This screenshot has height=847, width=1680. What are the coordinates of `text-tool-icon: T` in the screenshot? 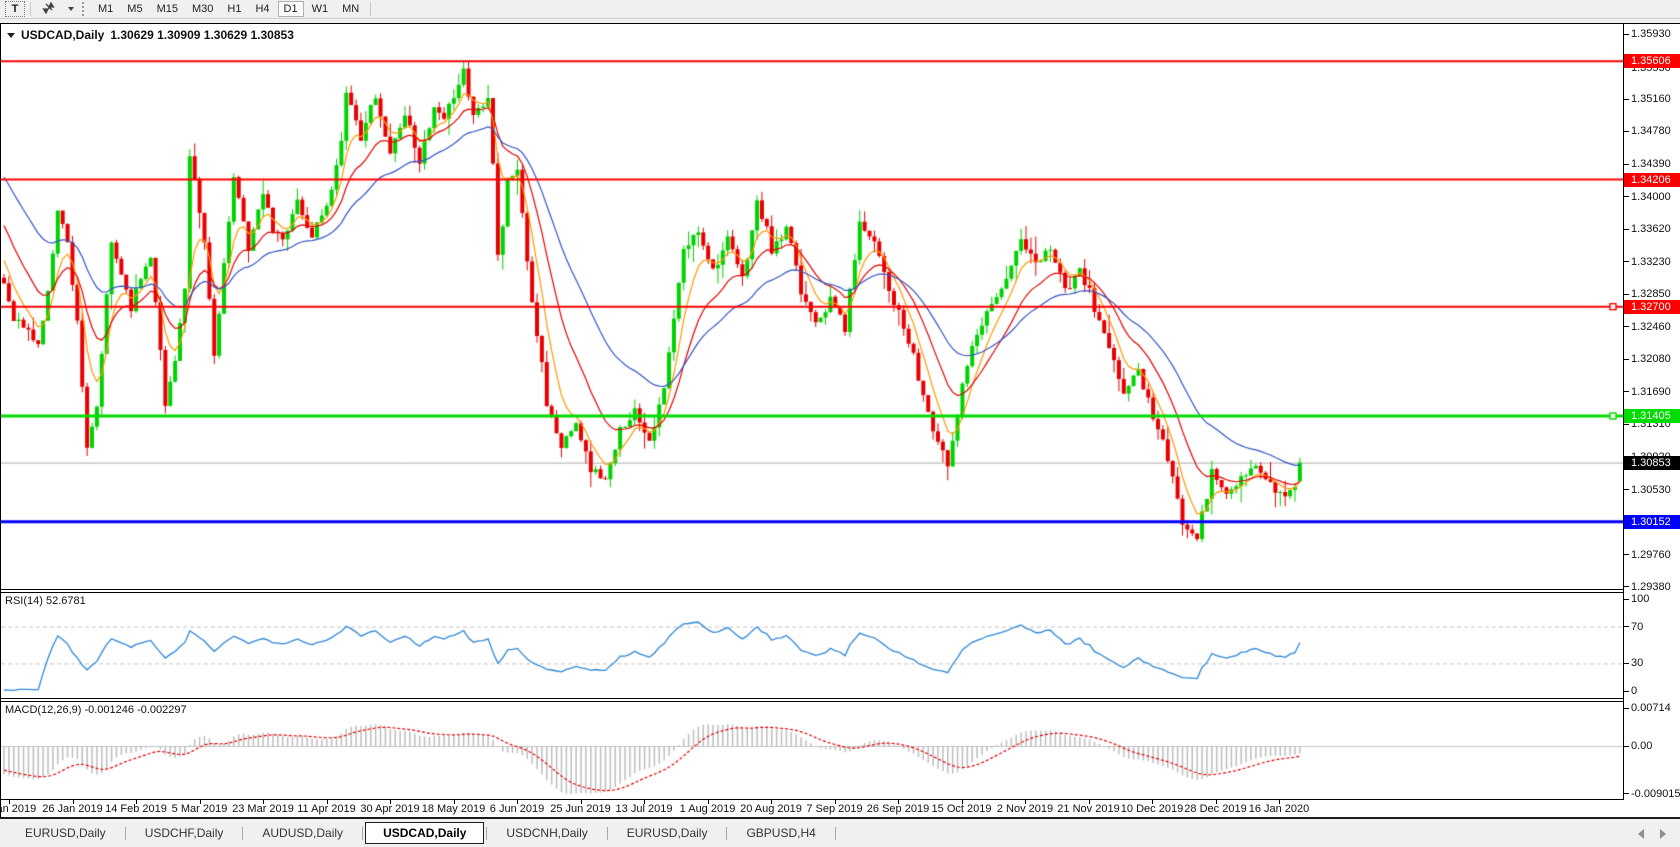 It's located at (15, 9).